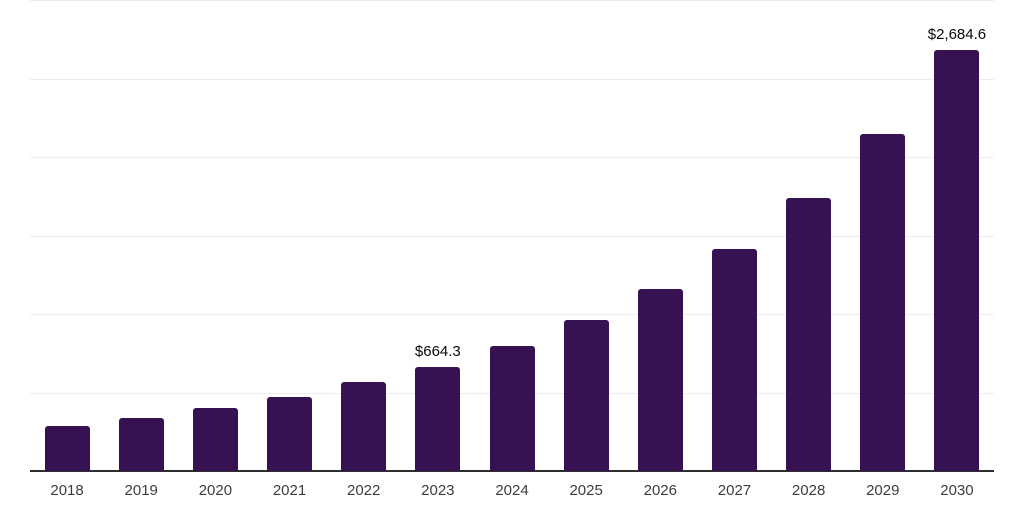  What do you see at coordinates (438, 418) in the screenshot?
I see `bar-2023` at bounding box center [438, 418].